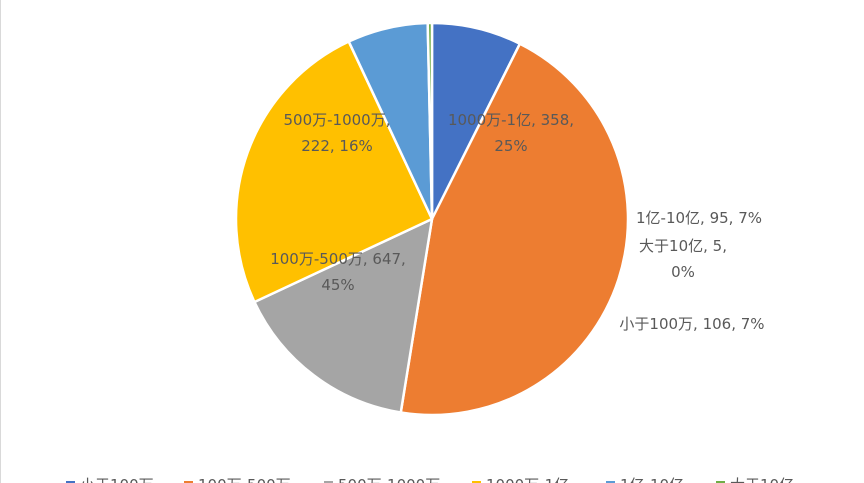  I want to click on legend-label: 100万-500万, so click(244, 479).